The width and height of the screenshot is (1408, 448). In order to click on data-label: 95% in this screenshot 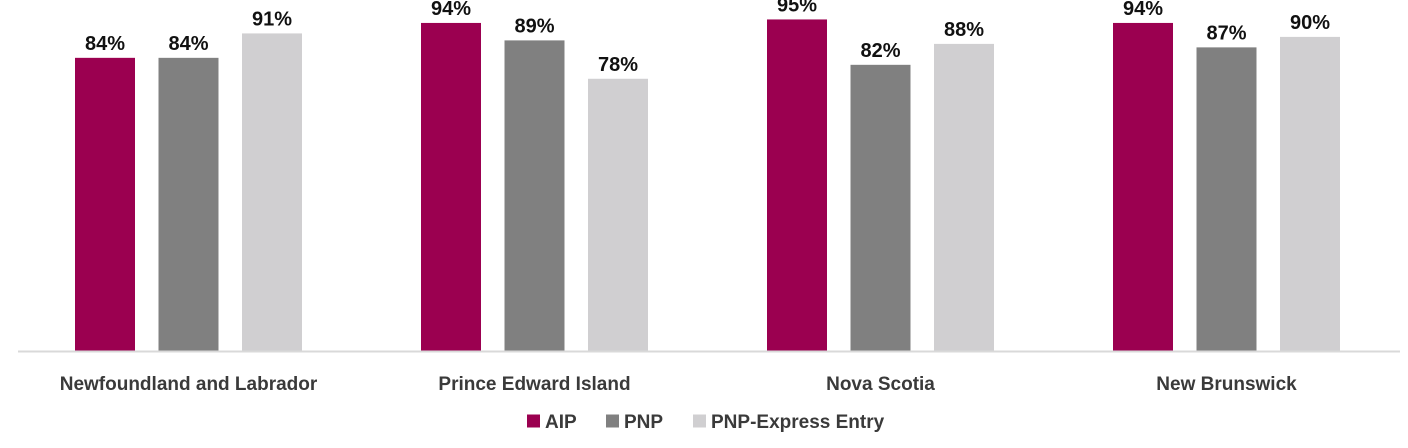, I will do `click(797, 8)`.